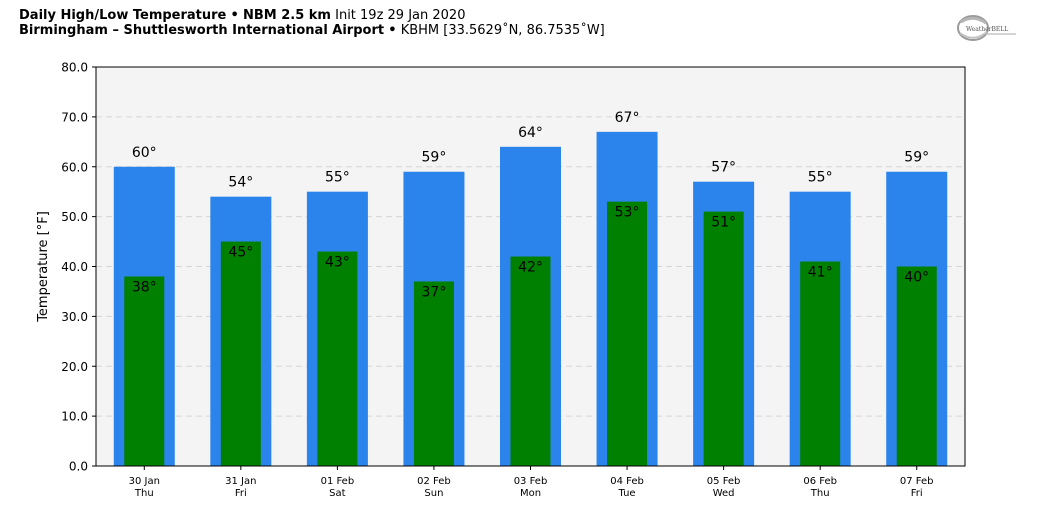 The image size is (1040, 516). What do you see at coordinates (400, 15) in the screenshot?
I see `init-time: Init 19z 29 Jan 2020` at bounding box center [400, 15].